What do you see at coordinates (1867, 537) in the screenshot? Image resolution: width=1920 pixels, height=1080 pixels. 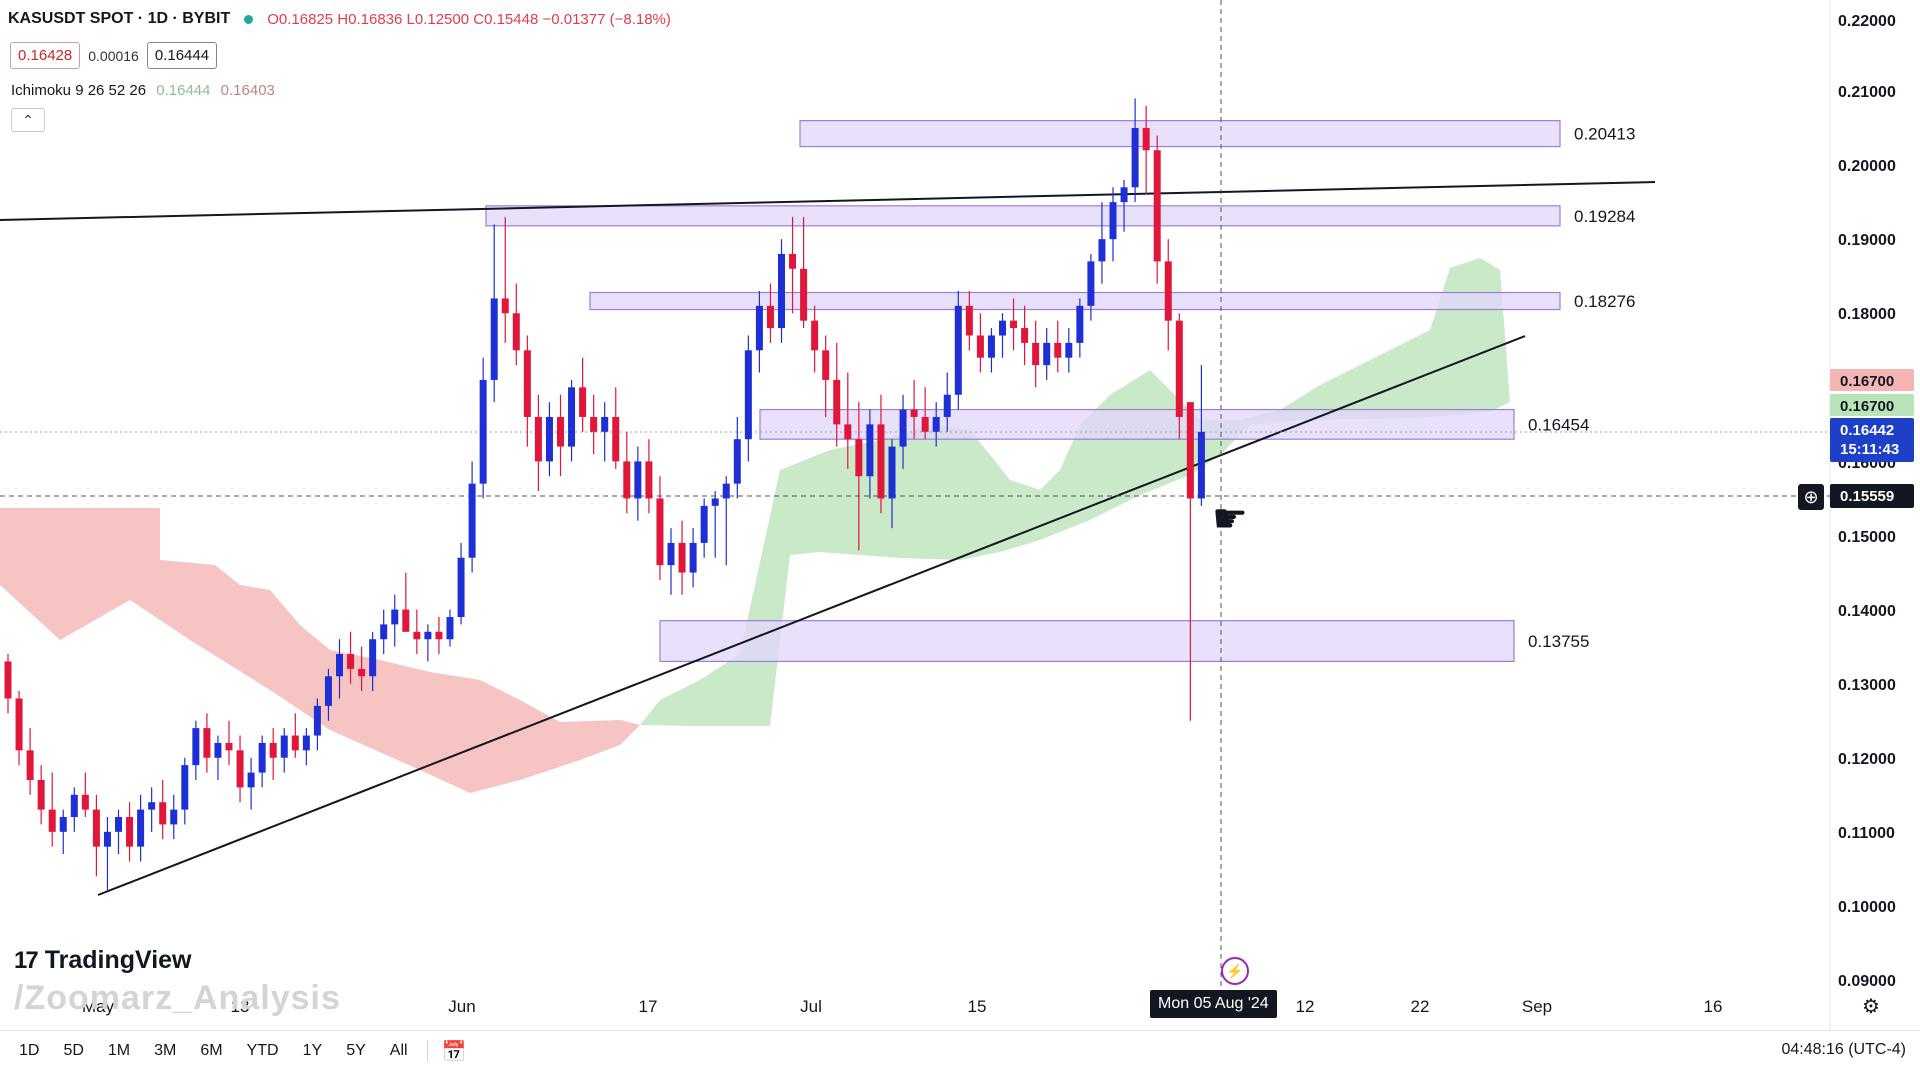 I see `price-tick-label: 0.15000` at bounding box center [1867, 537].